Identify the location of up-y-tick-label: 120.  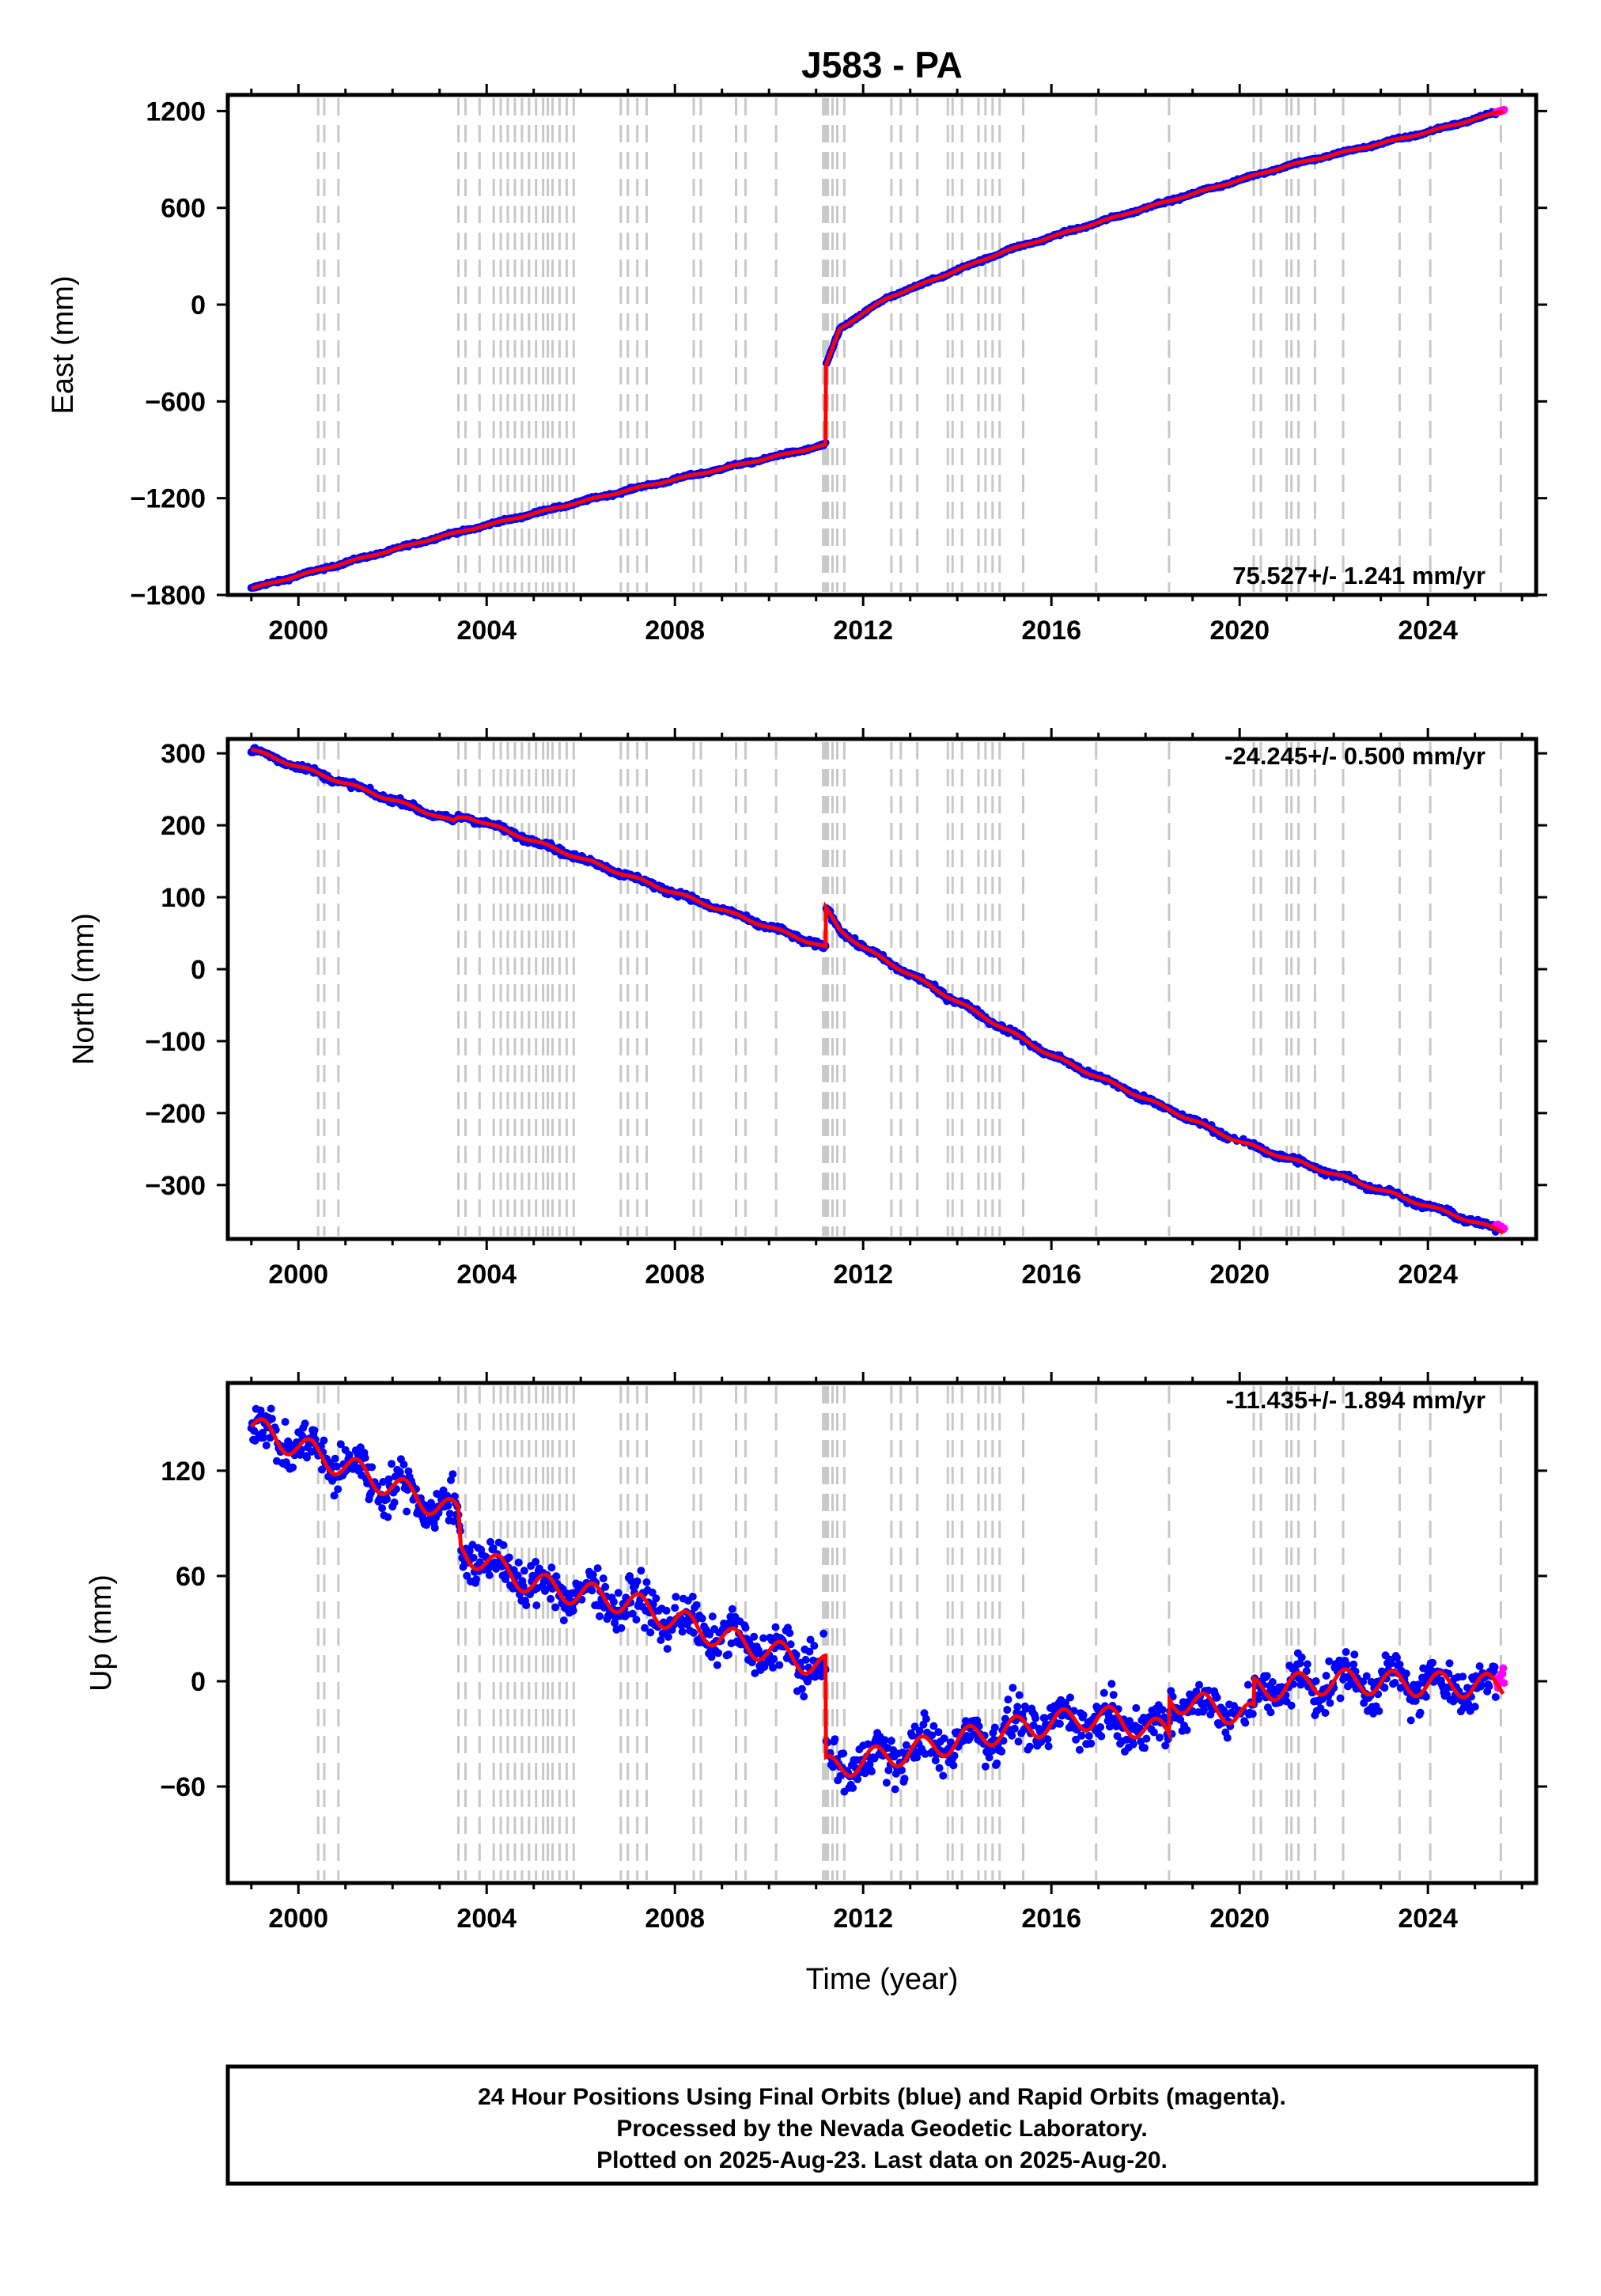
(183, 1472).